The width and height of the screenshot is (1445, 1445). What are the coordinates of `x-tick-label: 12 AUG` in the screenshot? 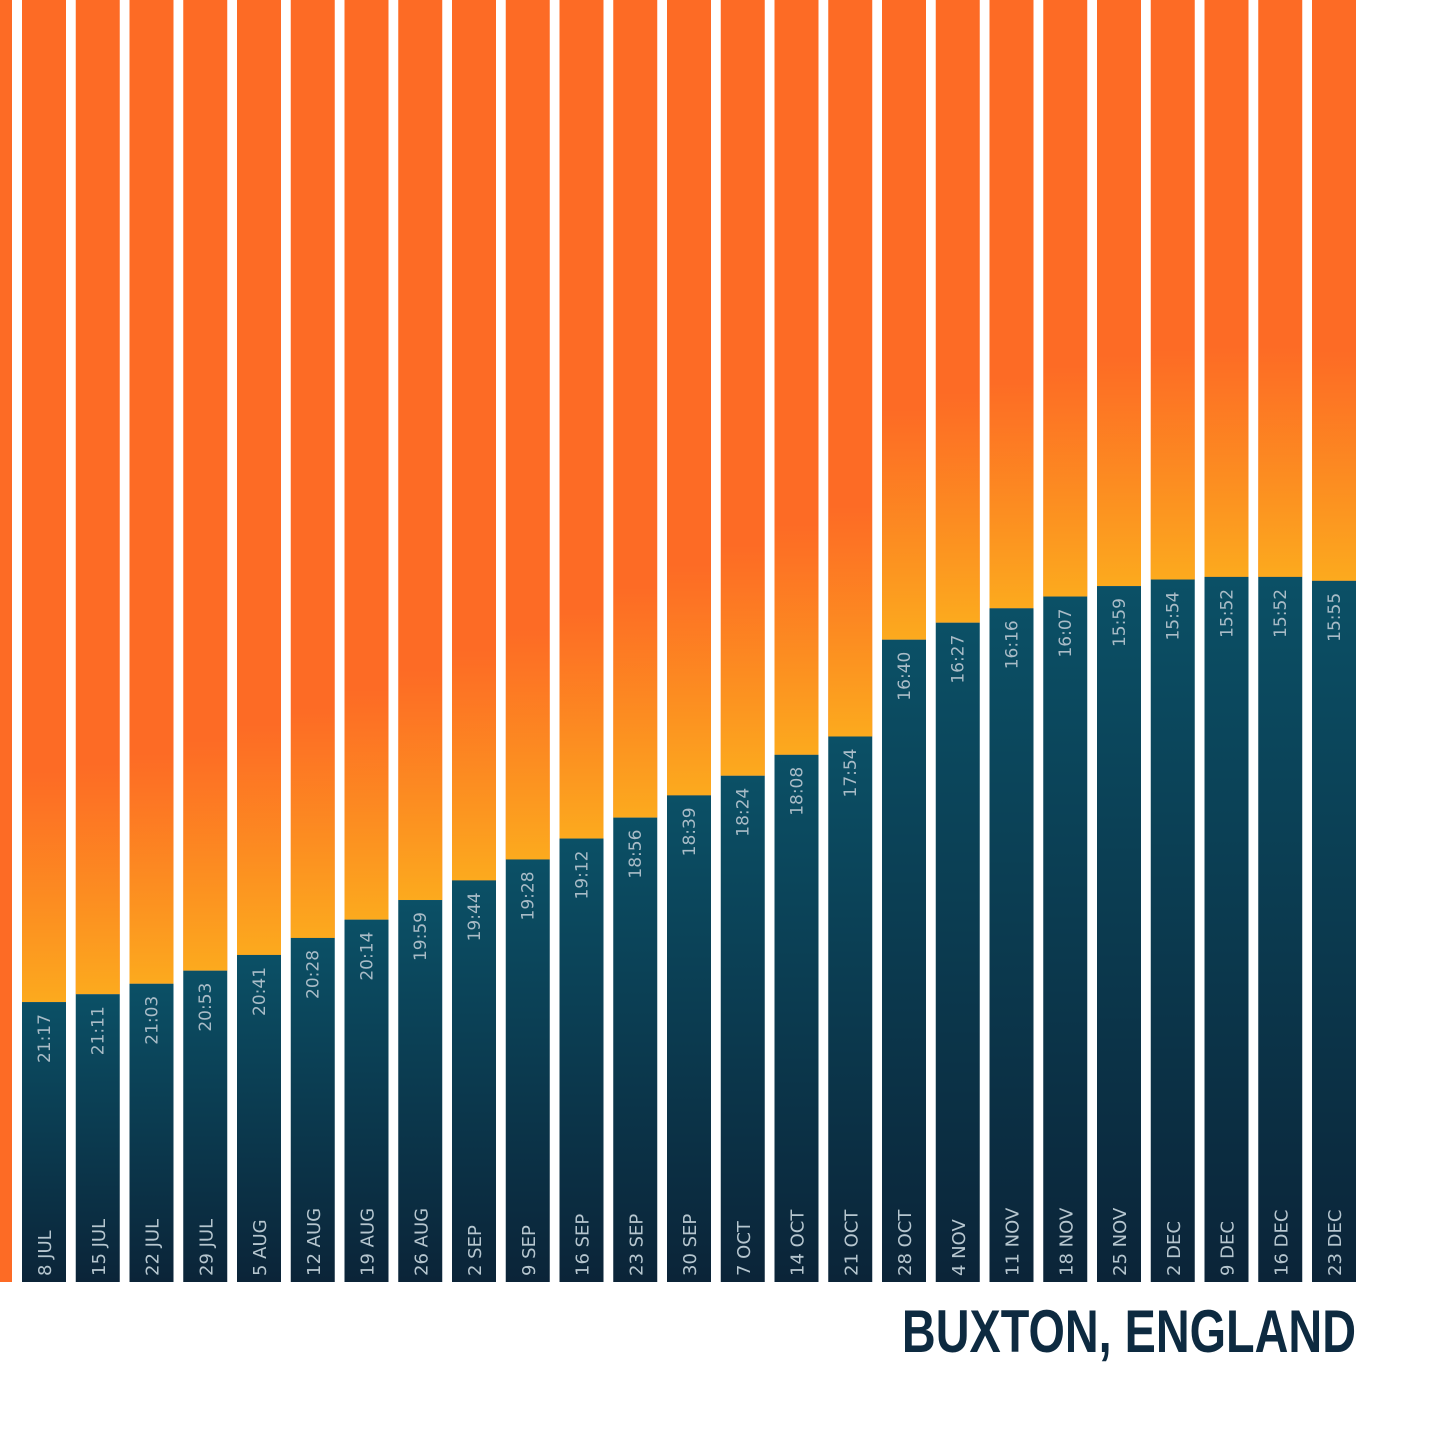 It's located at (314, 1242).